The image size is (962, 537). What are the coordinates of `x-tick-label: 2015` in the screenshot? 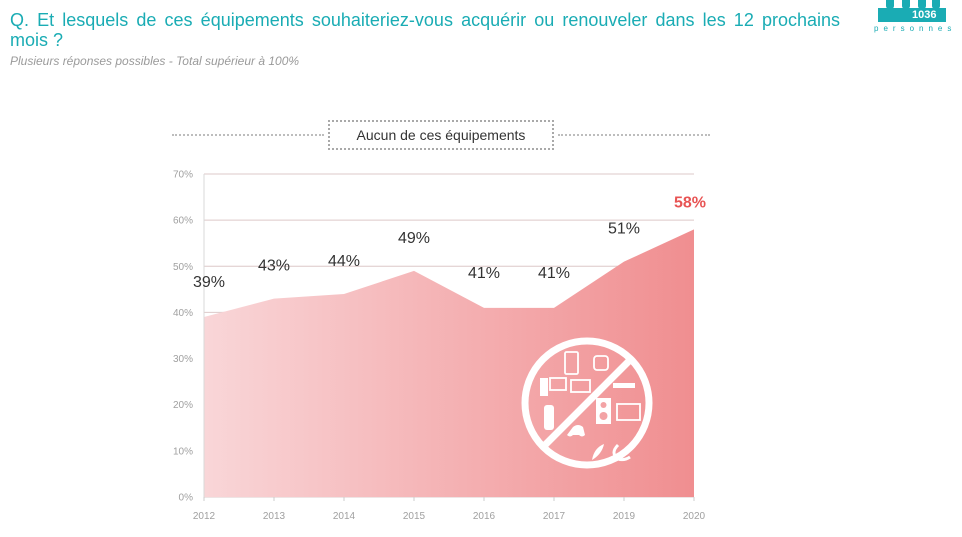 It's located at (414, 516).